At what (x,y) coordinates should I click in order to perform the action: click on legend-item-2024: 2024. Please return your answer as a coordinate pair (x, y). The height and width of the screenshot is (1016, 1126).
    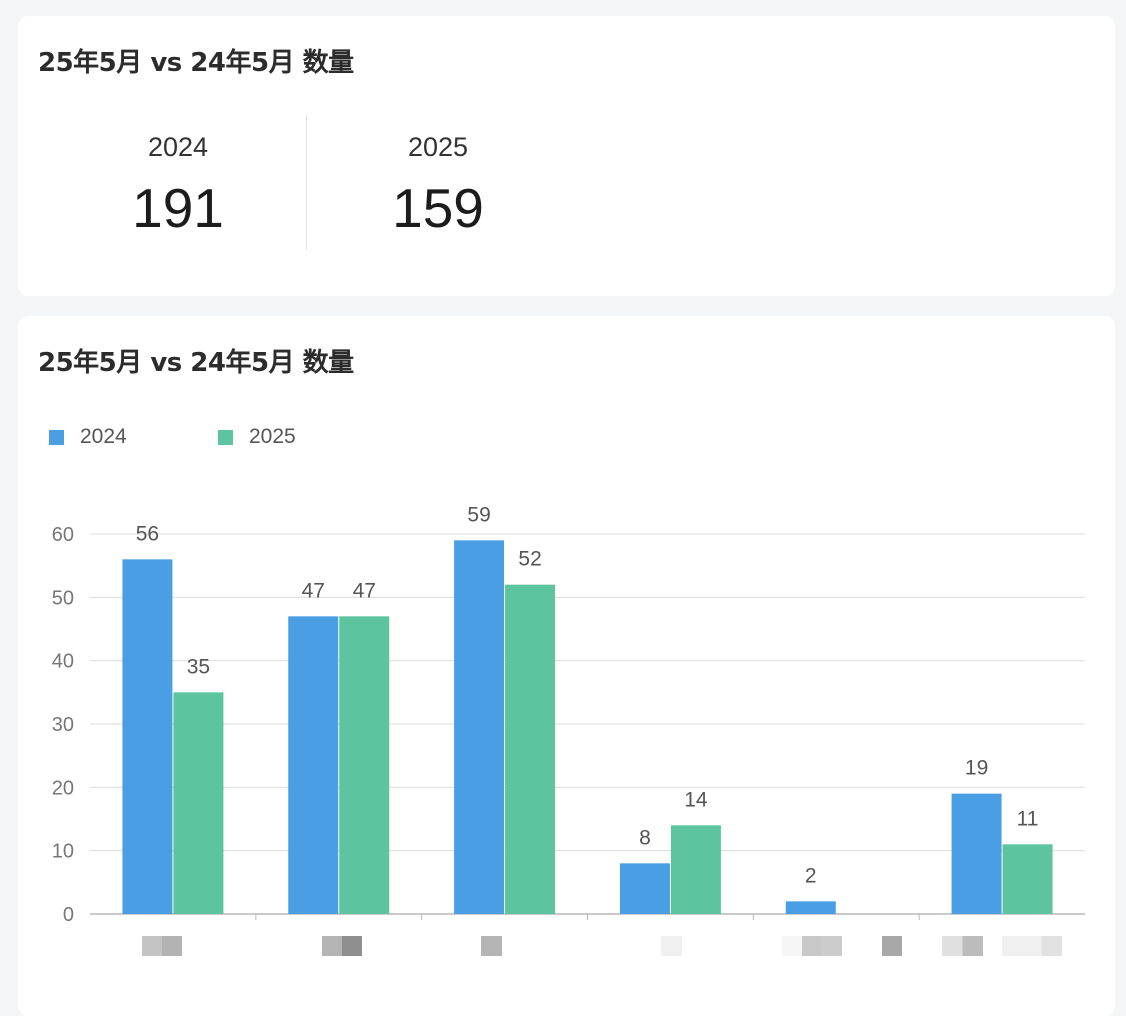
    Looking at the image, I should click on (88, 437).